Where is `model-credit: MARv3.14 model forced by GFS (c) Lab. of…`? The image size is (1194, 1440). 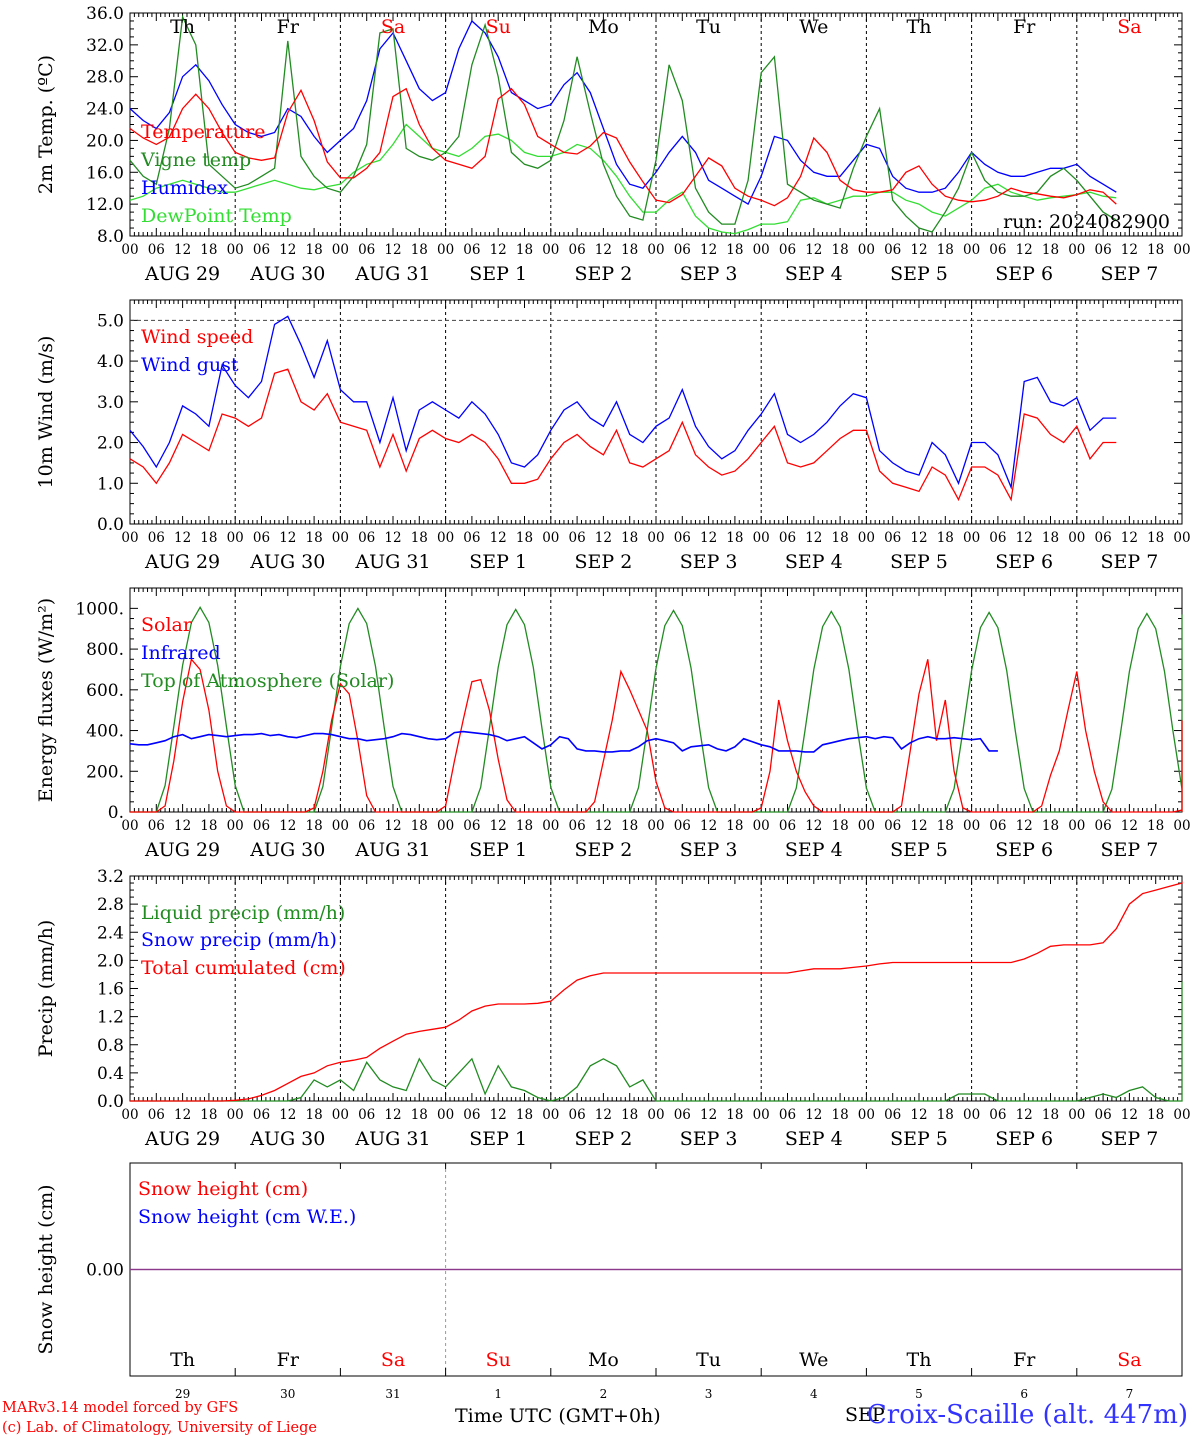 model-credit: MARv3.14 model forced by GFS (c) Lab. of… is located at coordinates (159, 1418).